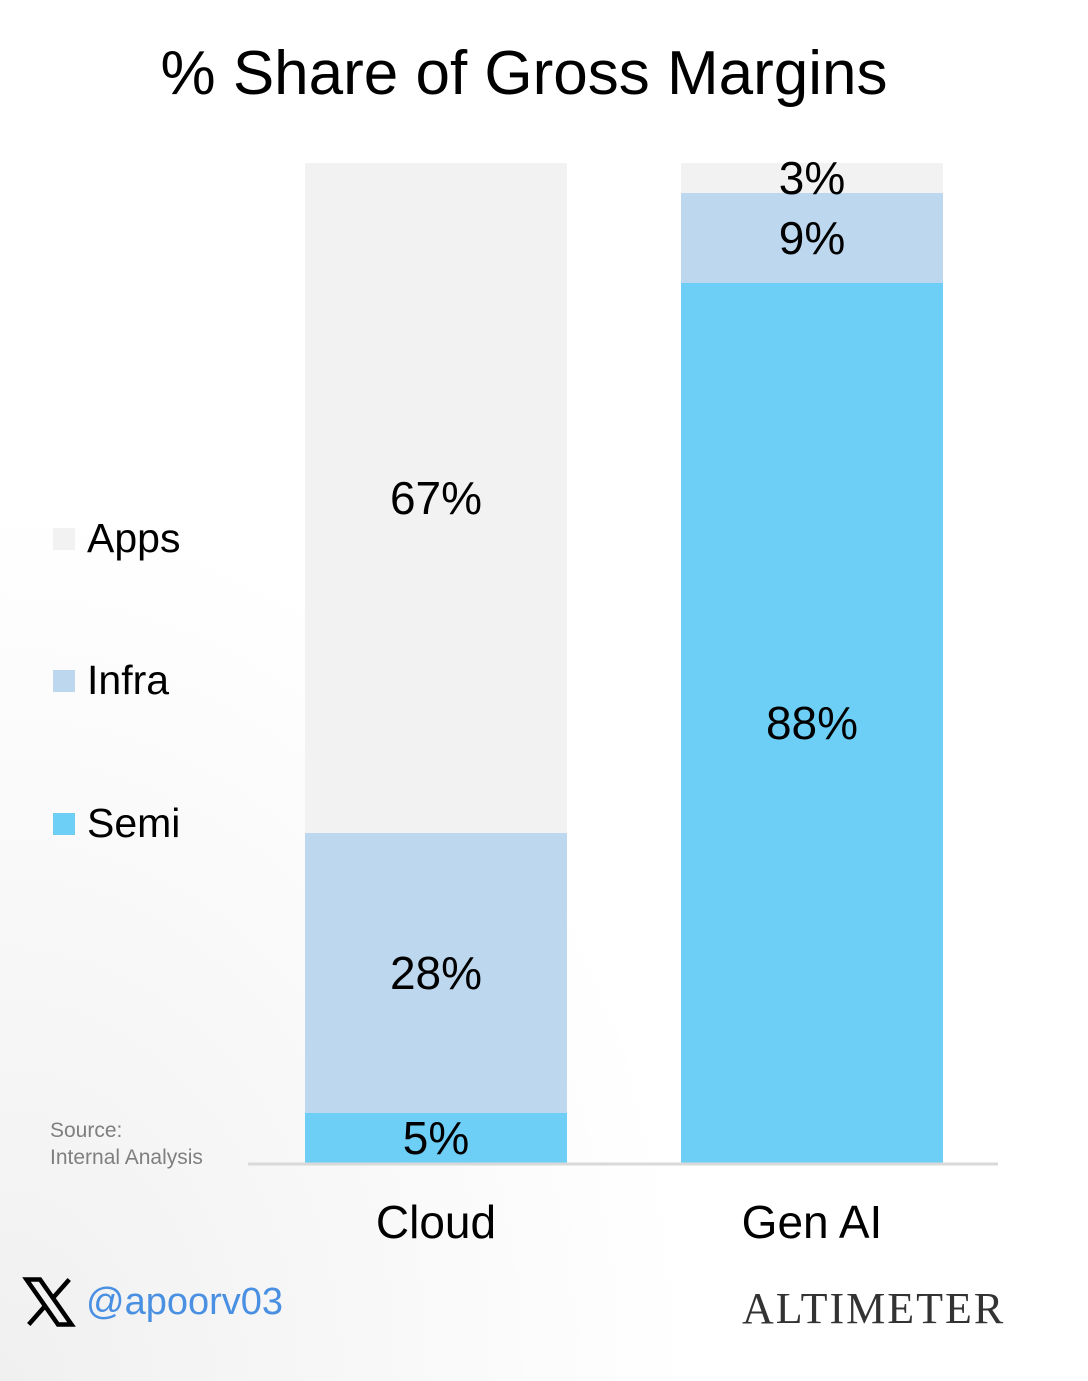 The width and height of the screenshot is (1088, 1381). I want to click on legend-label: Semi, so click(134, 823).